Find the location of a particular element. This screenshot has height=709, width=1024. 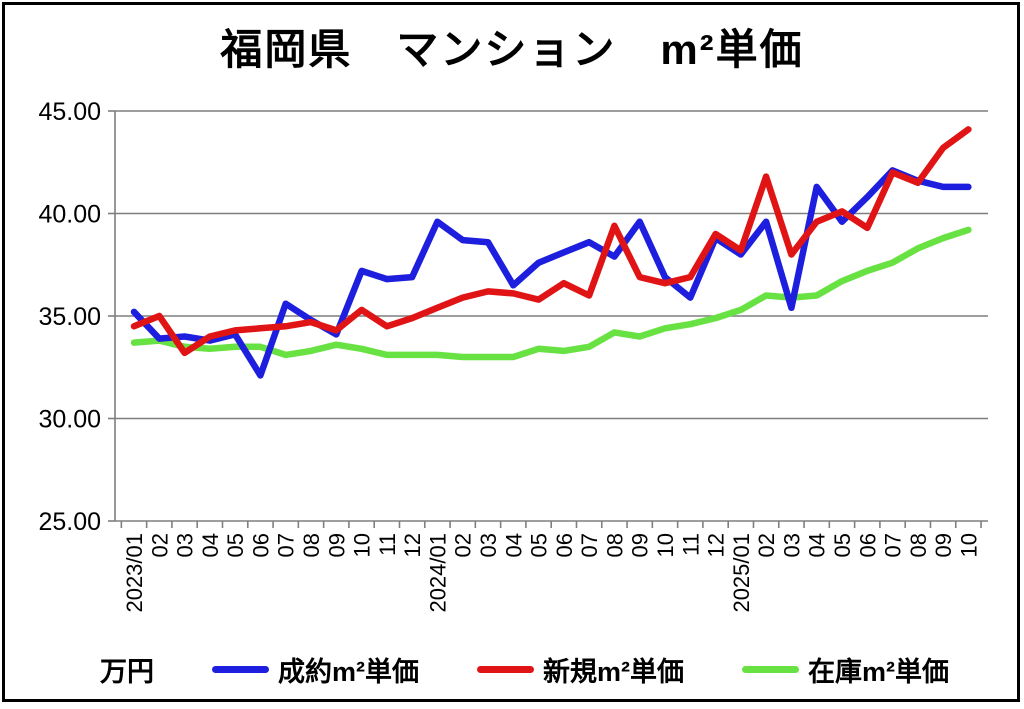

legend: 万円 成約m²単価 新規m²単価 在庫m²単価 is located at coordinates (524, 669).